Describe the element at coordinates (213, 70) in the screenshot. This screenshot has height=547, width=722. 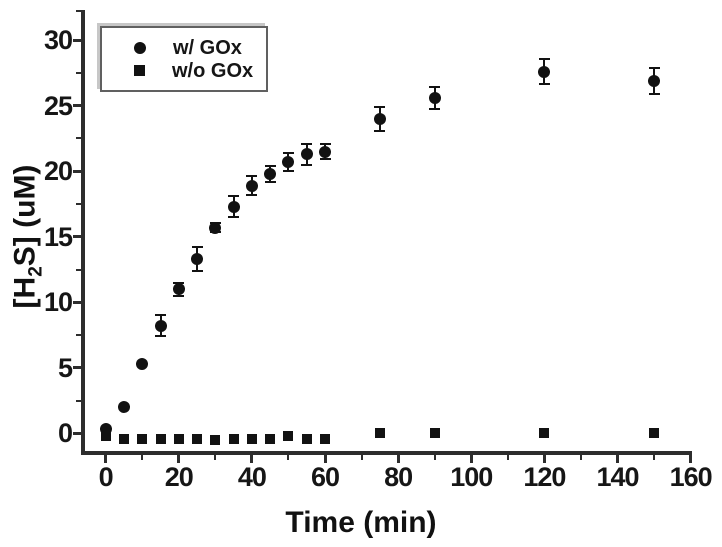
I see `legend-label: w/o GOx` at that location.